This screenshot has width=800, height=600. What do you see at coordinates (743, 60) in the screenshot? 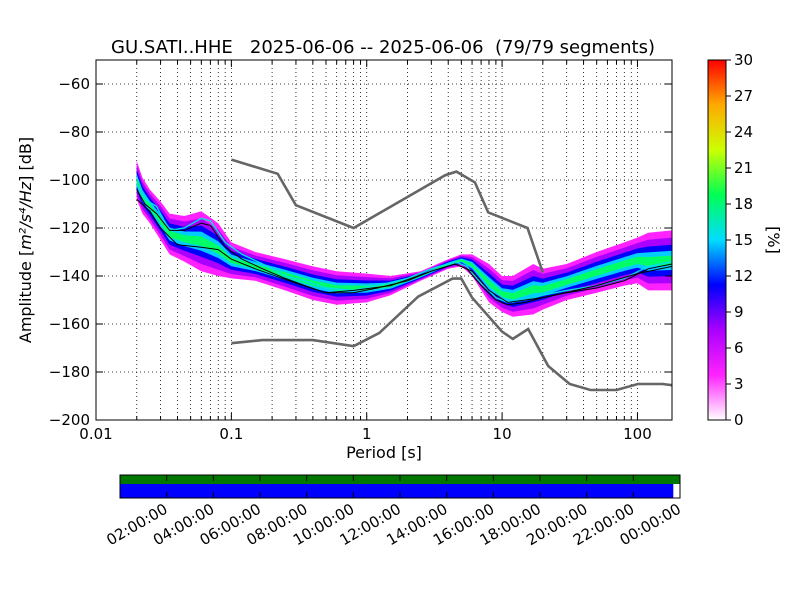
I see `colorbar-tick-label: 30` at bounding box center [743, 60].